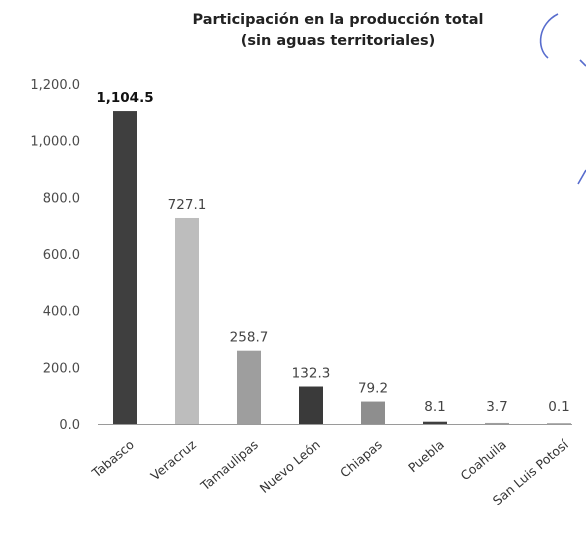  I want to click on y-tick-label: 600.0, so click(61, 255).